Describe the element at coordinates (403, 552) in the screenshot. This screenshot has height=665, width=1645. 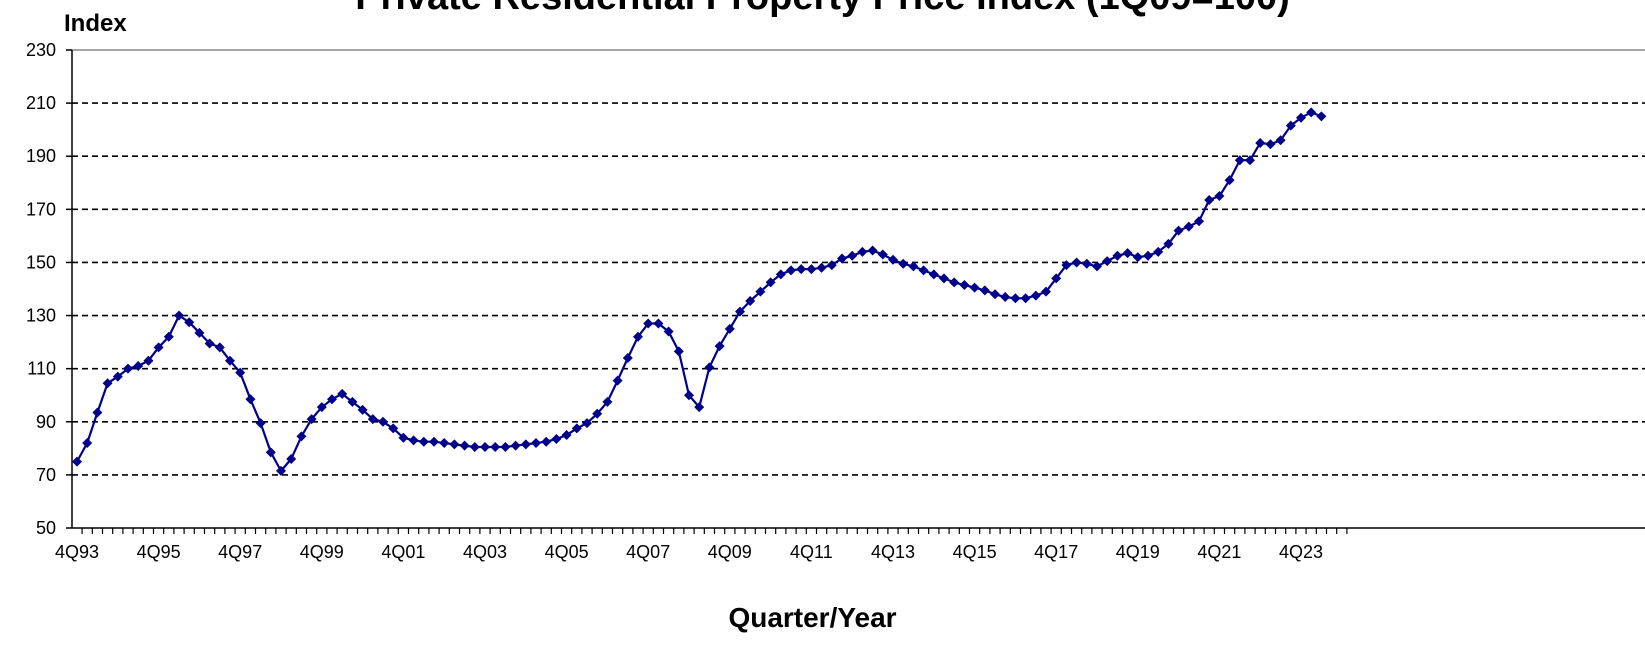
I see `x-tick-label-4Q01: 4Q01` at that location.